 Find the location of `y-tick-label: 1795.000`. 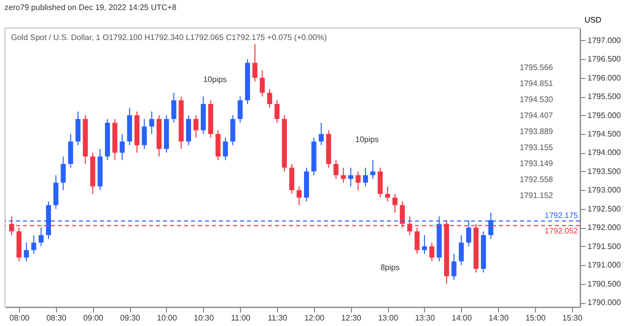

y-tick-label: 1795.000 is located at coordinates (605, 115).